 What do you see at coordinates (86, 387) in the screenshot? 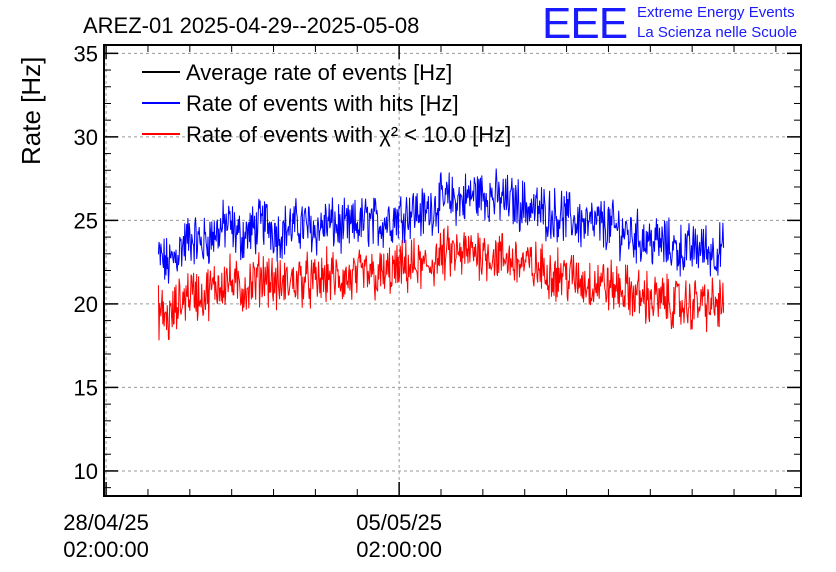
I see `y-tick-label: 15` at bounding box center [86, 387].